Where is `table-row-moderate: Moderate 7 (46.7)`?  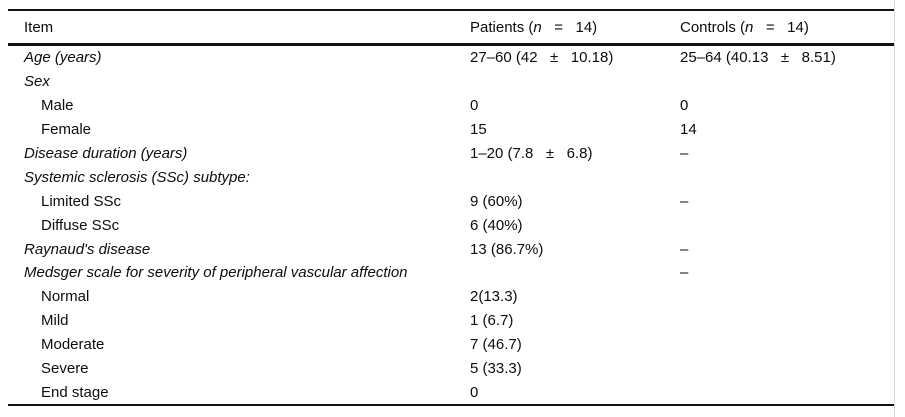 table-row-moderate: Moderate 7 (46.7) is located at coordinates (451, 345).